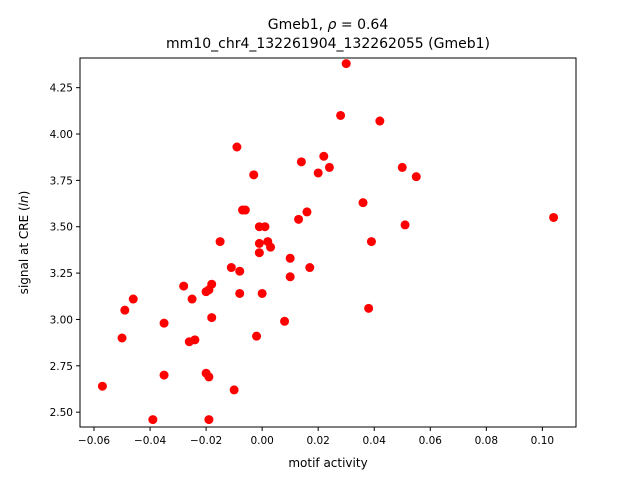 The width and height of the screenshot is (640, 480). I want to click on x-tick-label: −0.02, so click(206, 441).